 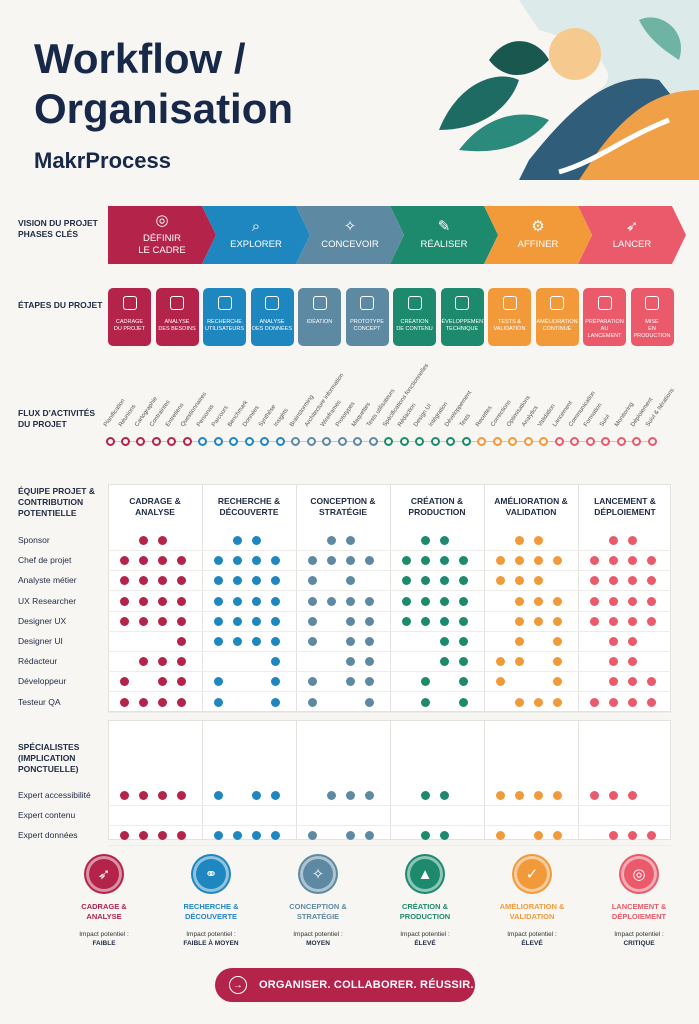 What do you see at coordinates (639, 934) in the screenshot?
I see `impact-potential-label: Impact potentiel :` at bounding box center [639, 934].